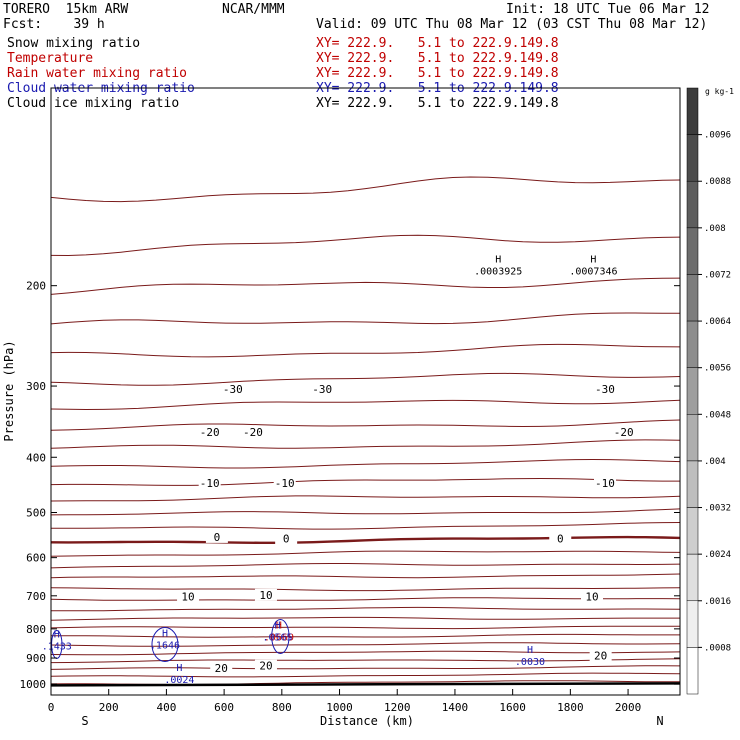 The image size is (740, 740). What do you see at coordinates (437, 58) in the screenshot?
I see `field-xy-temperature: XY= 222.9. 5.1 to 222.9.149.8` at bounding box center [437, 58].